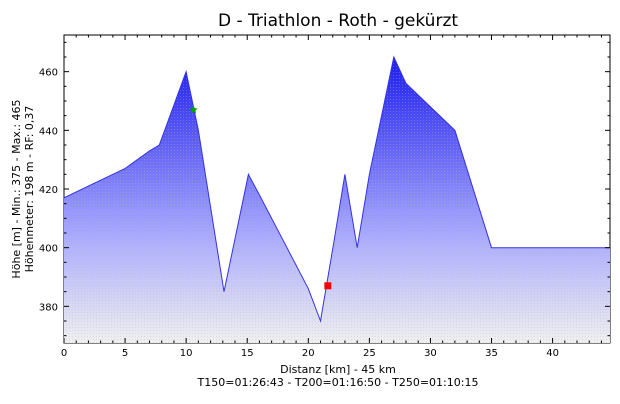  I want to click on x-tick-label: 40, so click(552, 353).